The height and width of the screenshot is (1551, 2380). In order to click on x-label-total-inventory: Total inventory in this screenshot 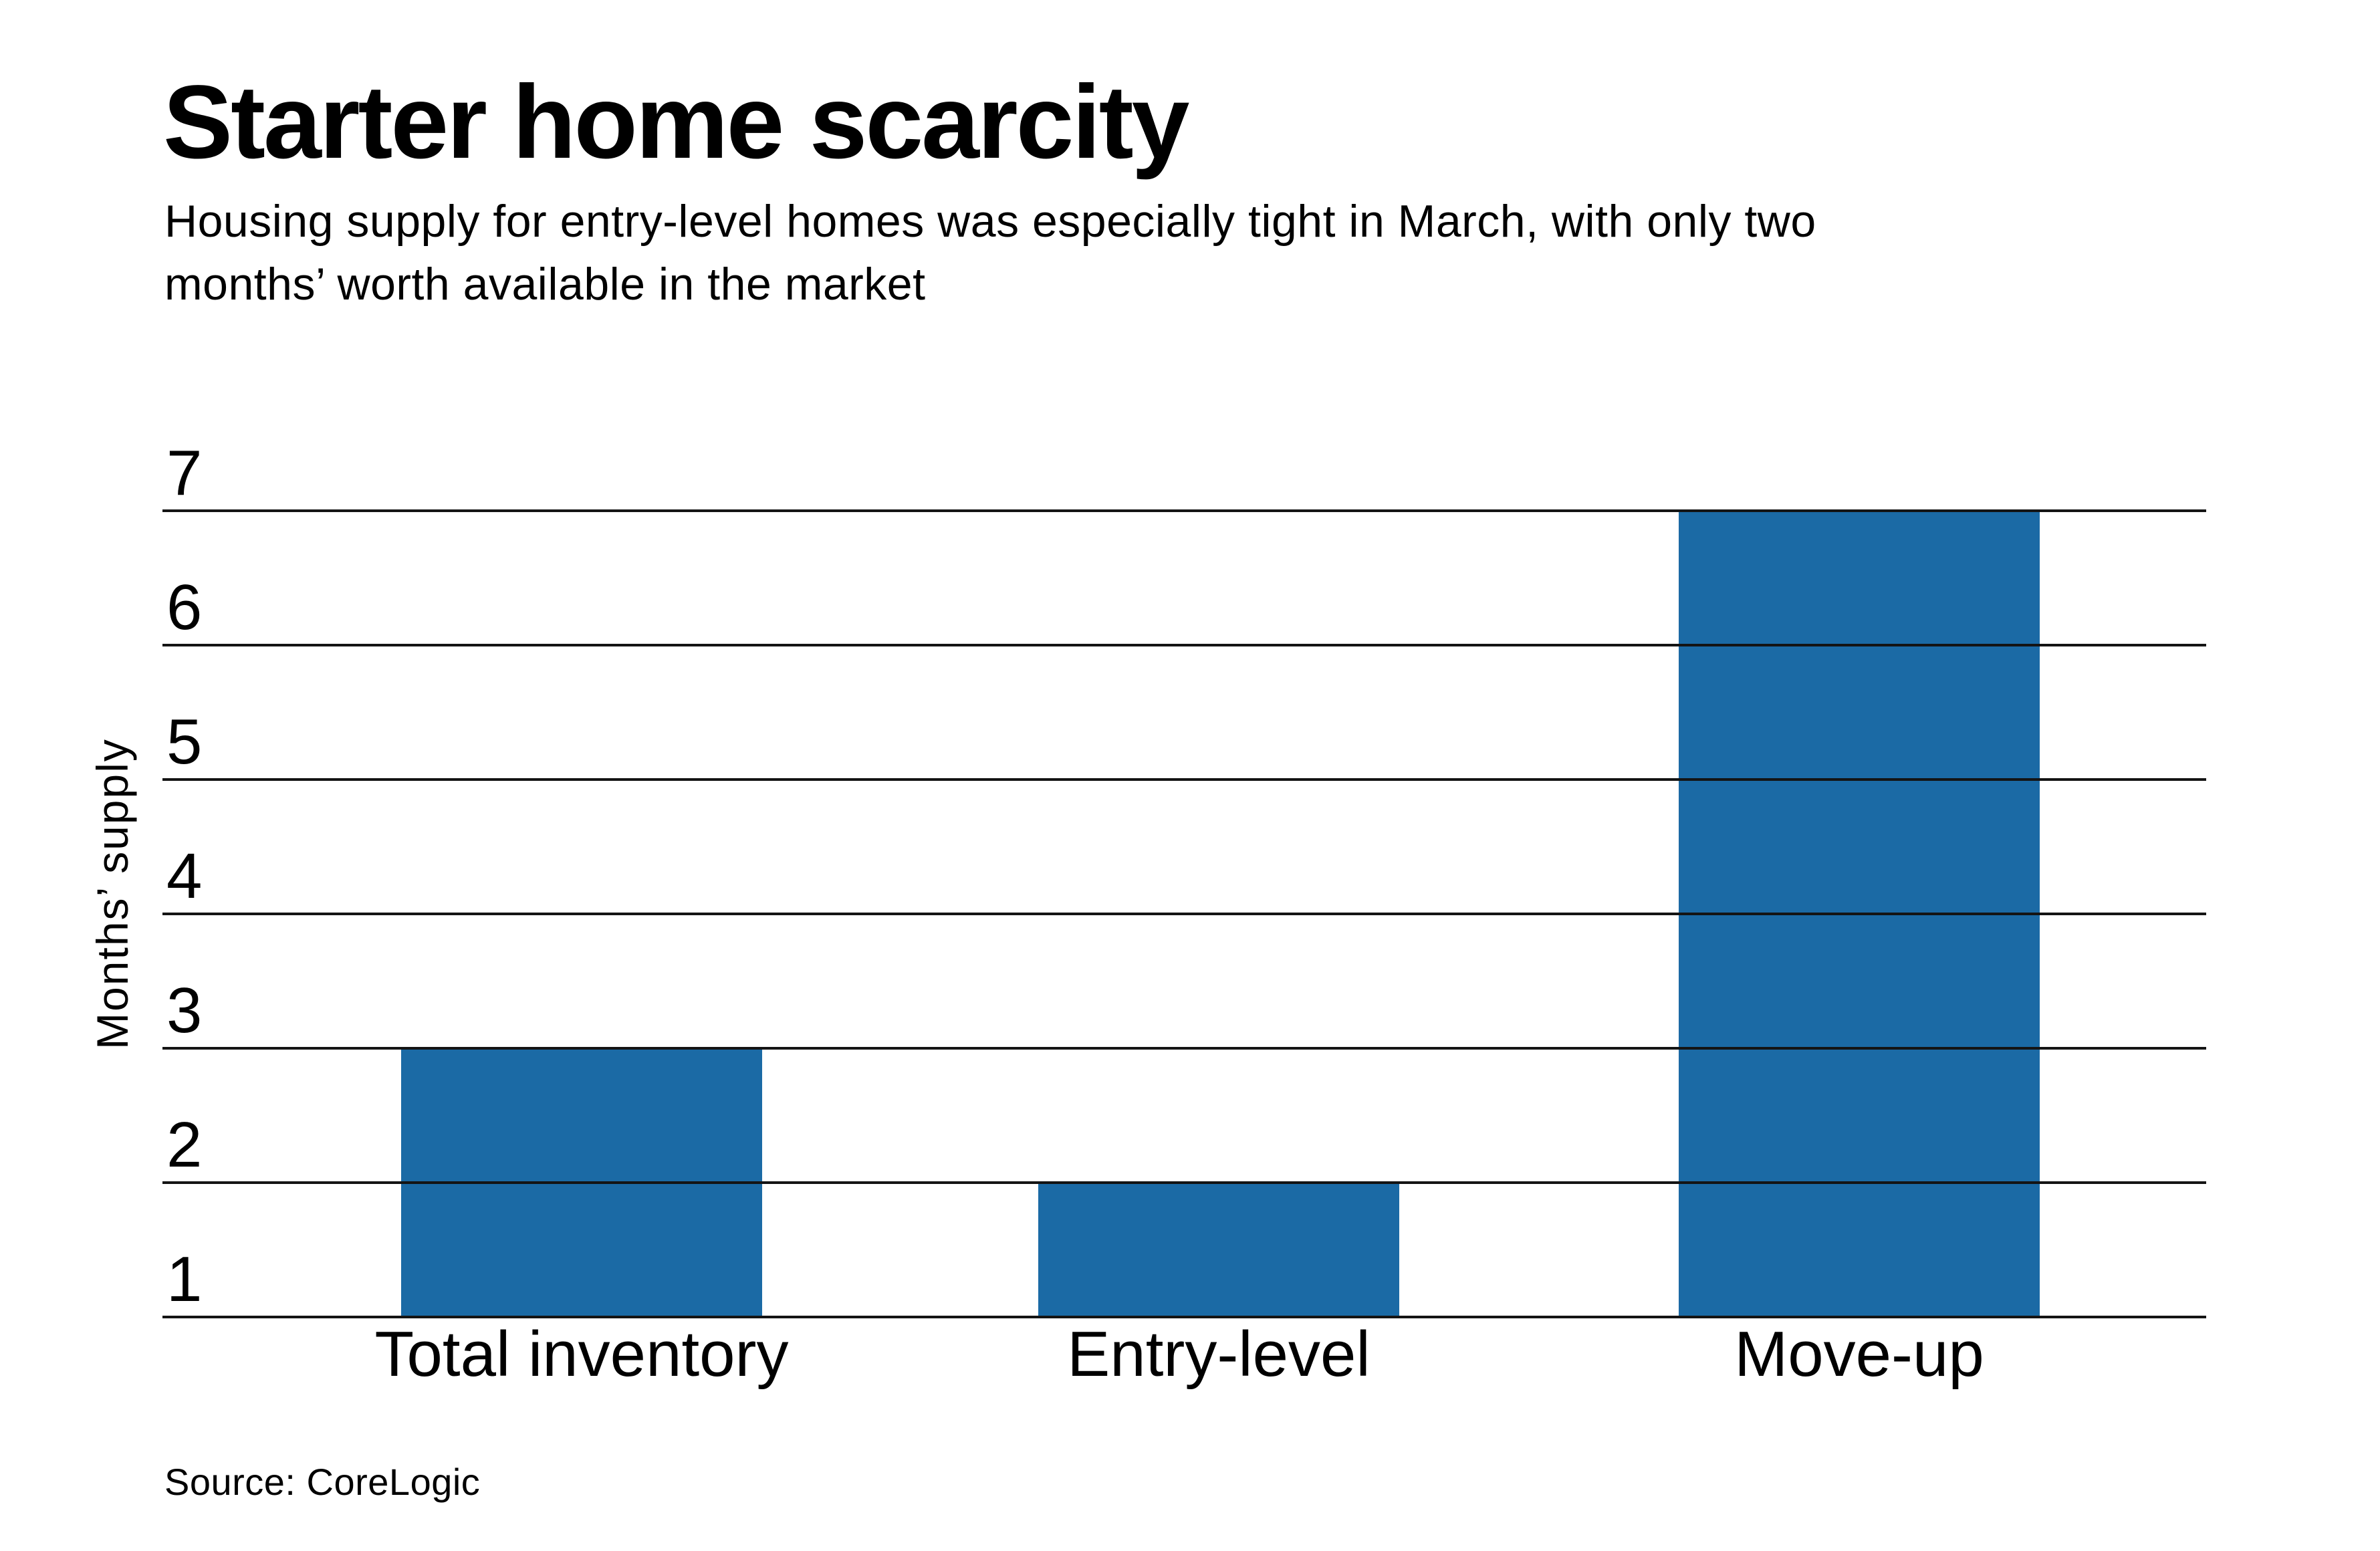, I will do `click(581, 1354)`.